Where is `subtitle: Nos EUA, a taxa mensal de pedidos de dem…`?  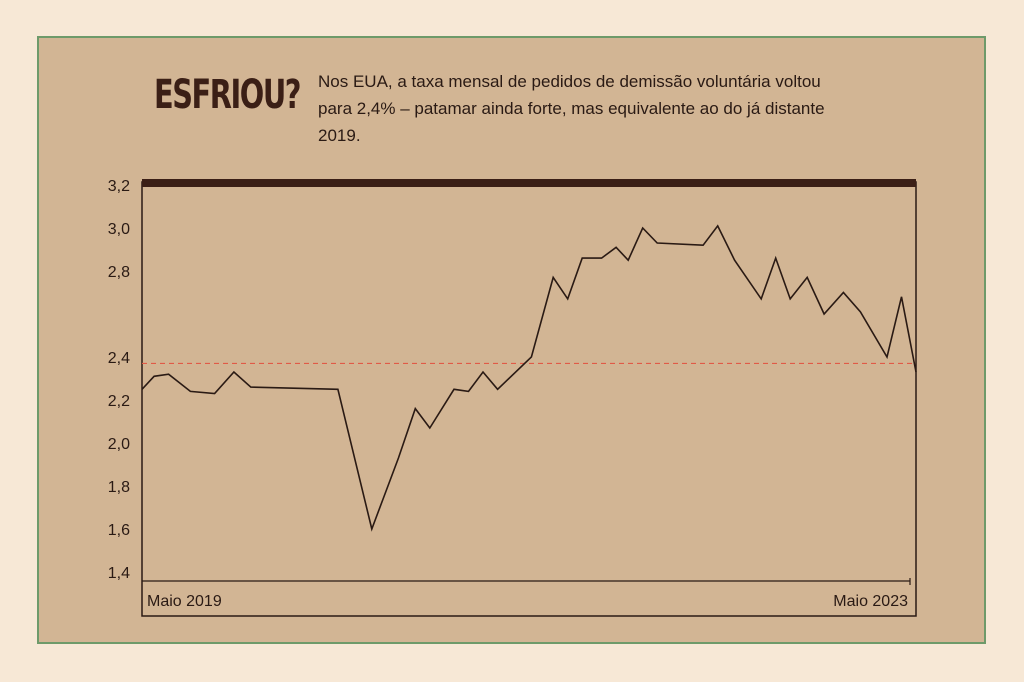
subtitle: Nos EUA, a taxa mensal de pedidos de dem… is located at coordinates (571, 108).